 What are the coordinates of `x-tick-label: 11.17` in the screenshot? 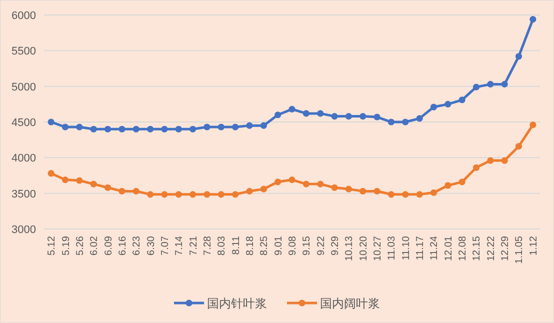 It's located at (420, 248).